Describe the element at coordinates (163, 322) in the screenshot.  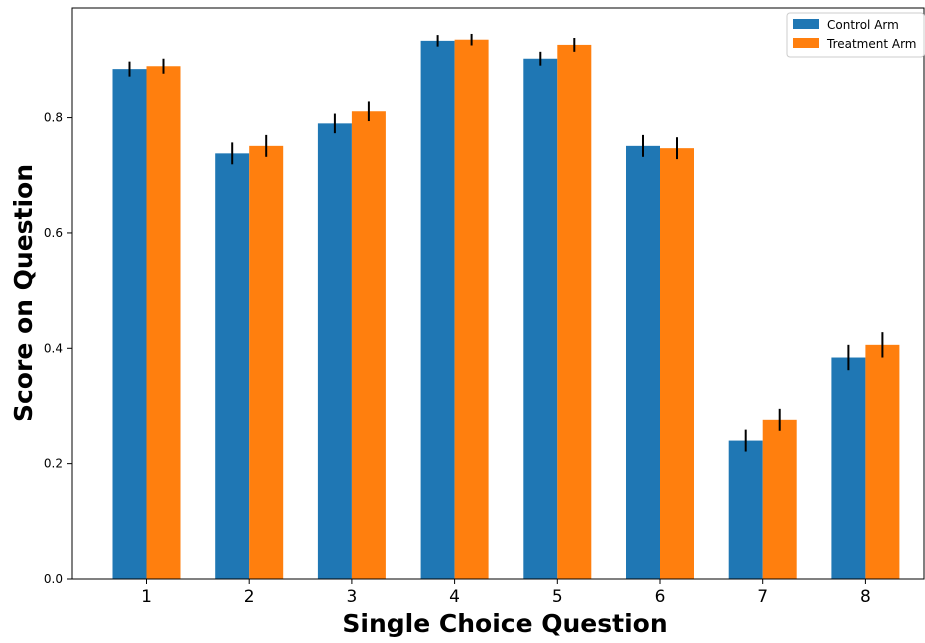
I see `bar-treatment-arm-q1` at that location.